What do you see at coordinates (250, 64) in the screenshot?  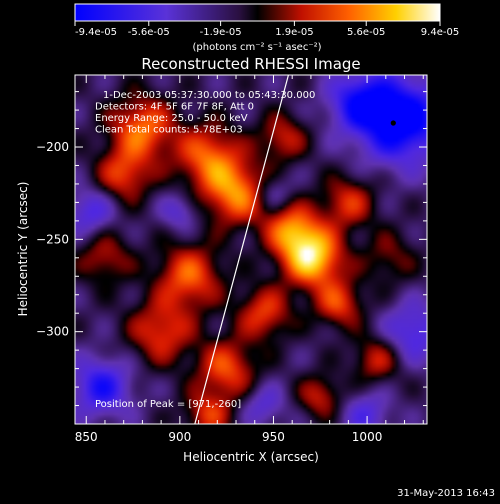 I see `chart-title: Reconstructed RHESSI Image` at bounding box center [250, 64].